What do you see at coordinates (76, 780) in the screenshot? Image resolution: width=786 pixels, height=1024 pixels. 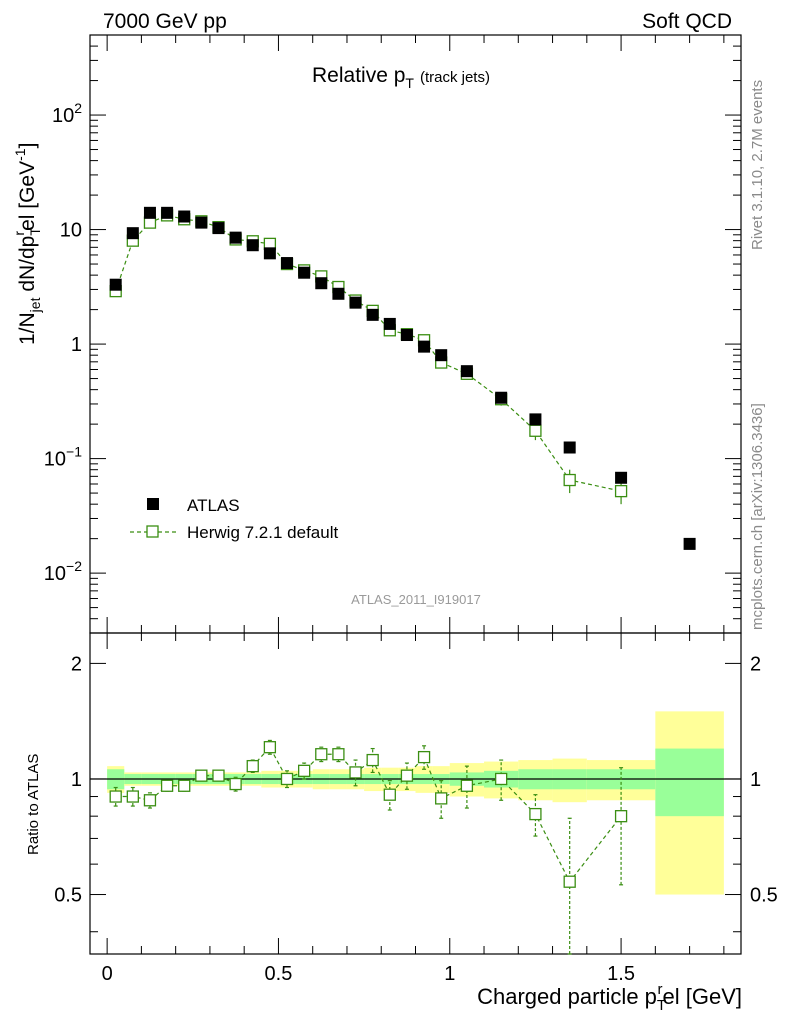 I see `ratio-tick-label-1-left: 1` at bounding box center [76, 780].